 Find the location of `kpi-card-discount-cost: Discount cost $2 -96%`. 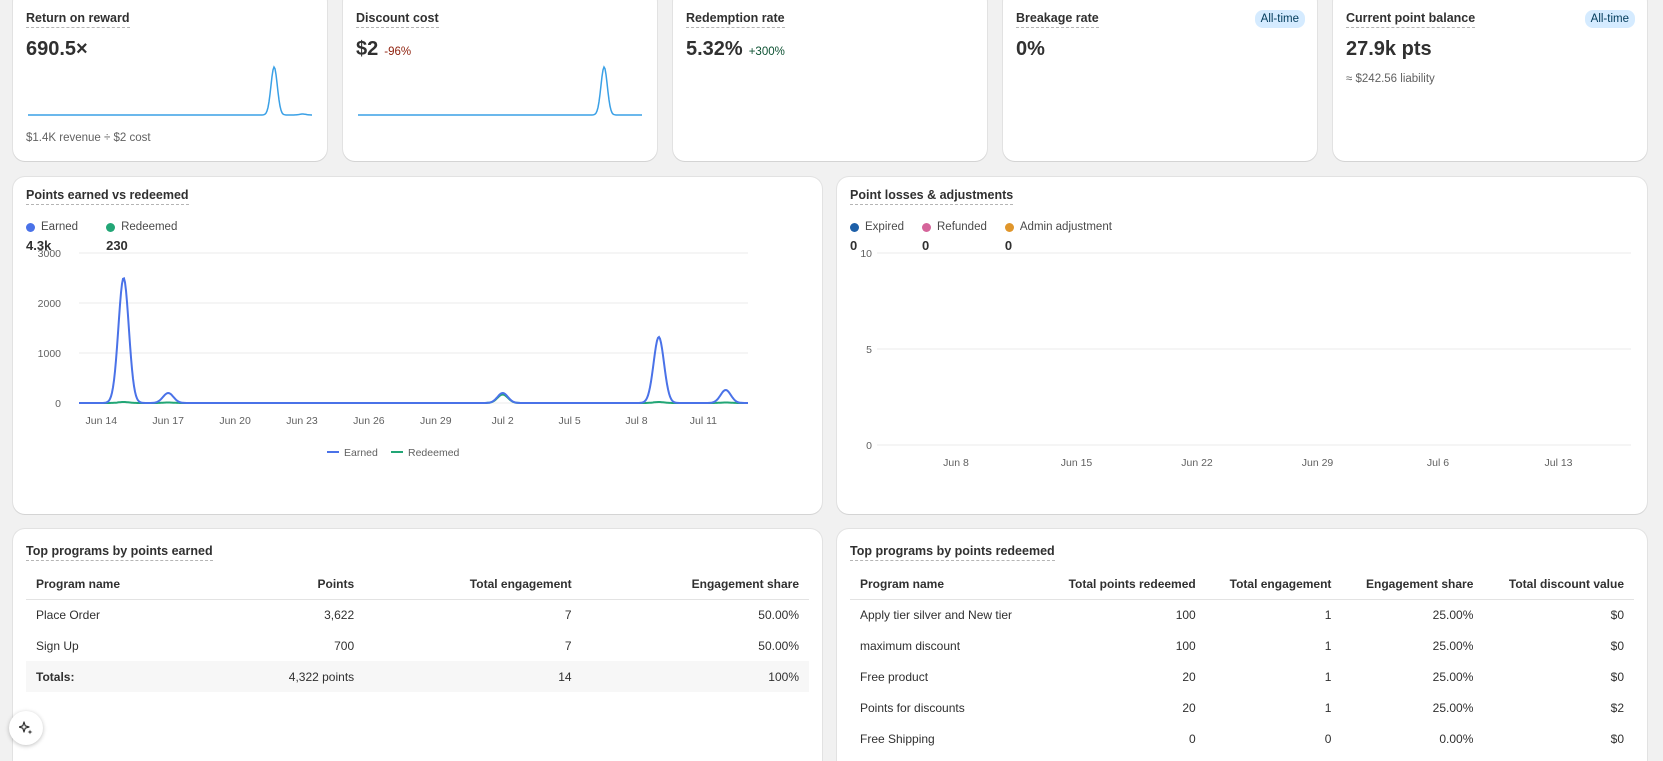

kpi-card-discount-cost: Discount cost $2 -96% is located at coordinates (500, 80).